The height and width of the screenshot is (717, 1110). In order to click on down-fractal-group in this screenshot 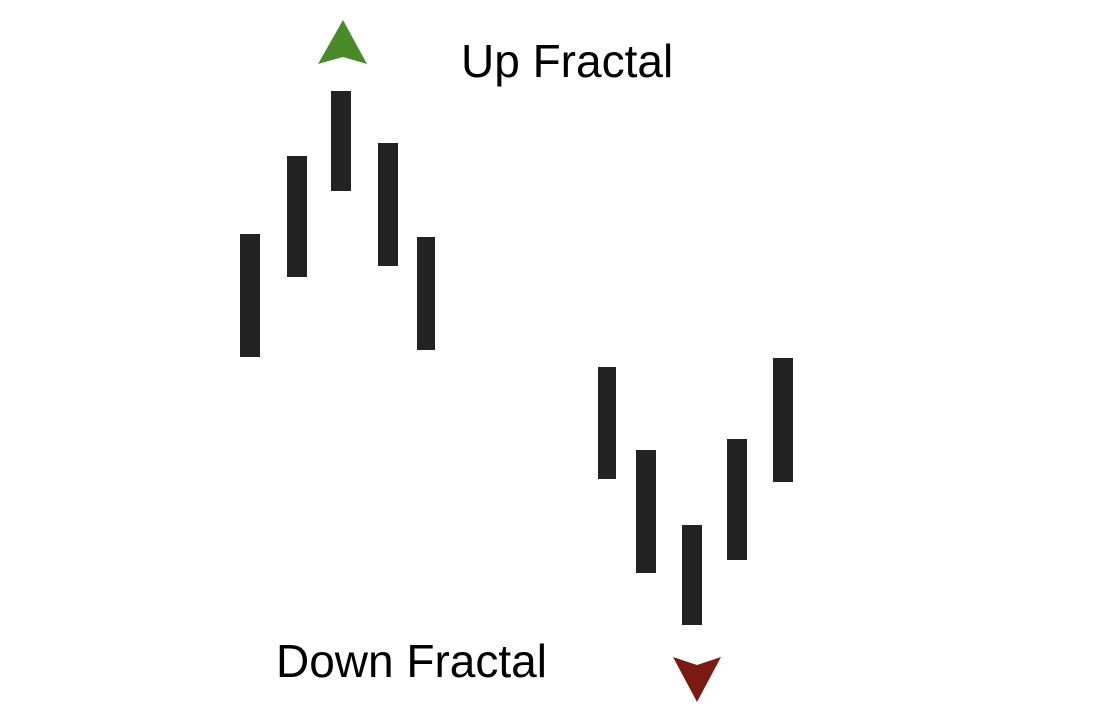, I will do `click(695, 530)`.